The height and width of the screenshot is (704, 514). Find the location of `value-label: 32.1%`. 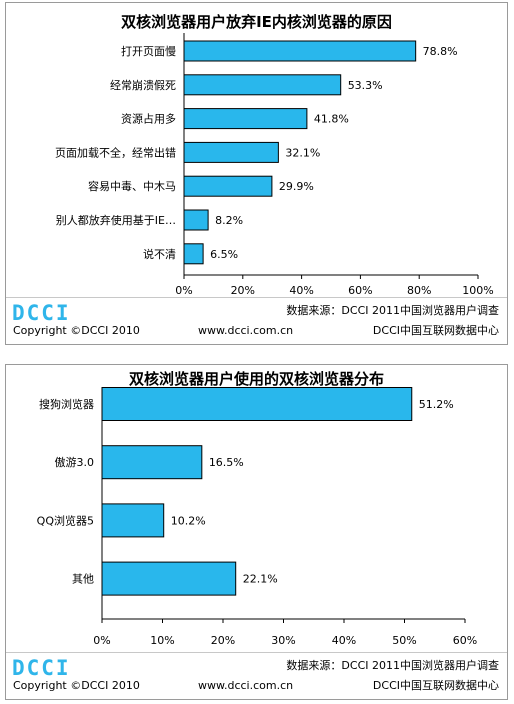

value-label: 32.1% is located at coordinates (302, 152).